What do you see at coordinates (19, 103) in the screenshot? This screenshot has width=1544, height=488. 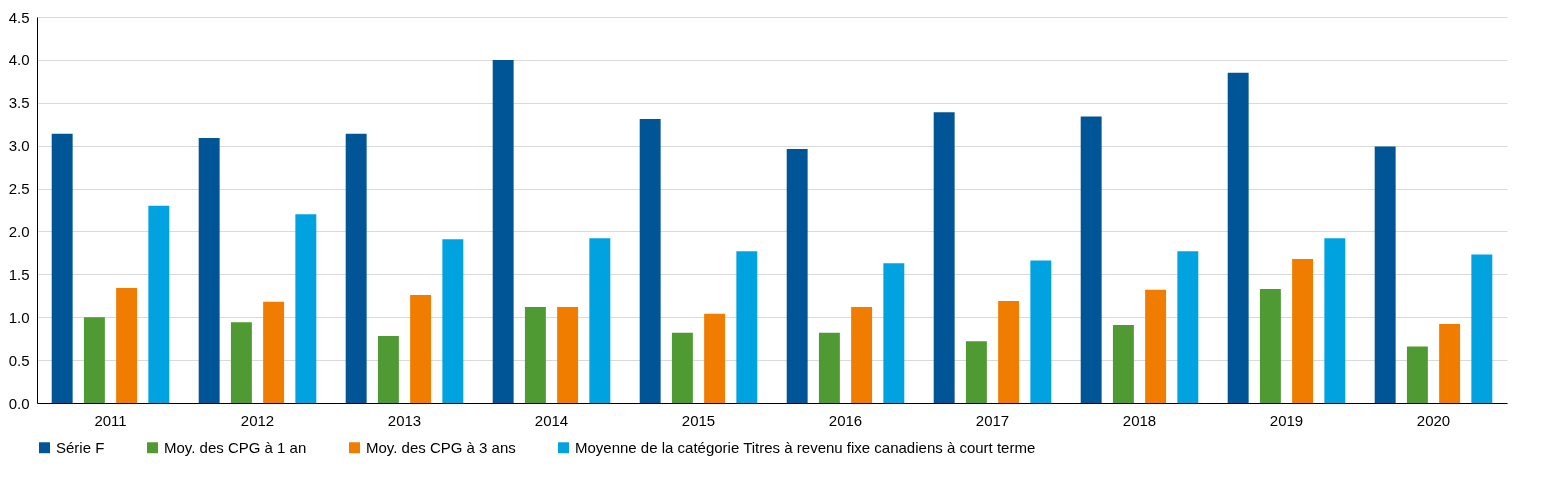 I see `y-tick-label: 3.5` at bounding box center [19, 103].